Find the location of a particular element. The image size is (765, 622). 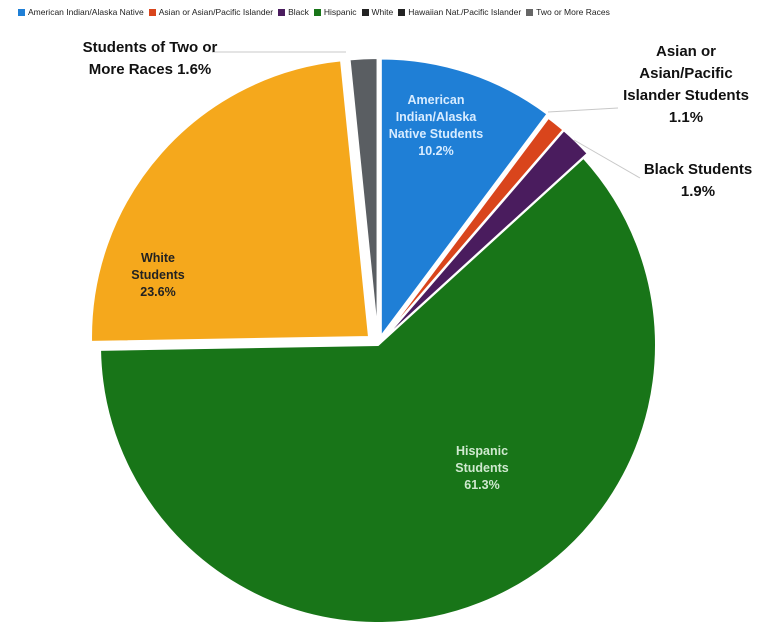

legend-item: Hawaiian Nat./Pacific Islander is located at coordinates (459, 12).